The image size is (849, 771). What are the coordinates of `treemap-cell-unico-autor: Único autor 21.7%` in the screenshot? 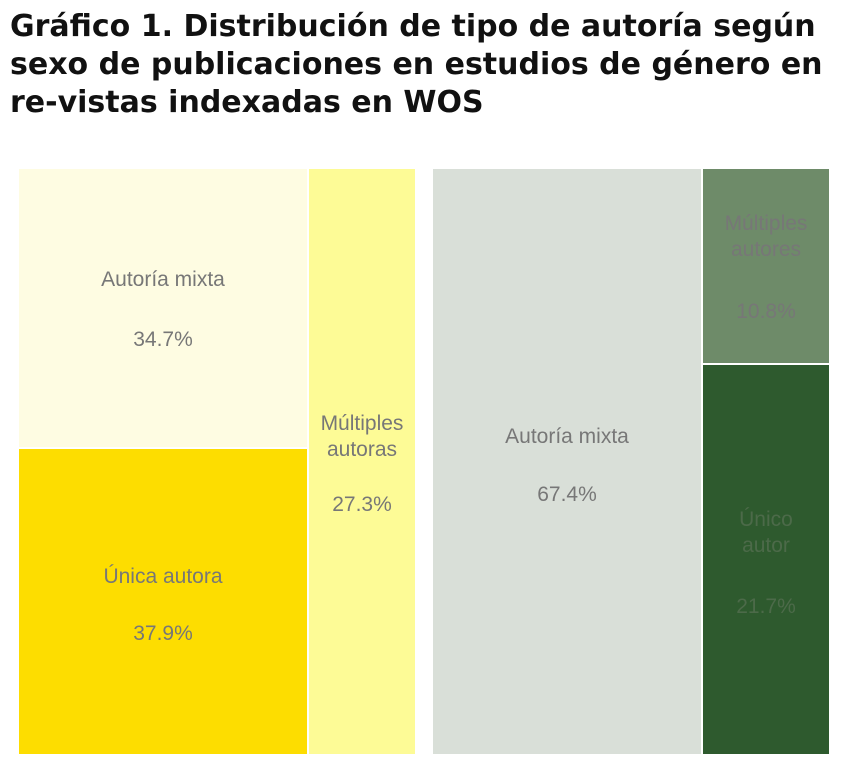 It's located at (766, 559).